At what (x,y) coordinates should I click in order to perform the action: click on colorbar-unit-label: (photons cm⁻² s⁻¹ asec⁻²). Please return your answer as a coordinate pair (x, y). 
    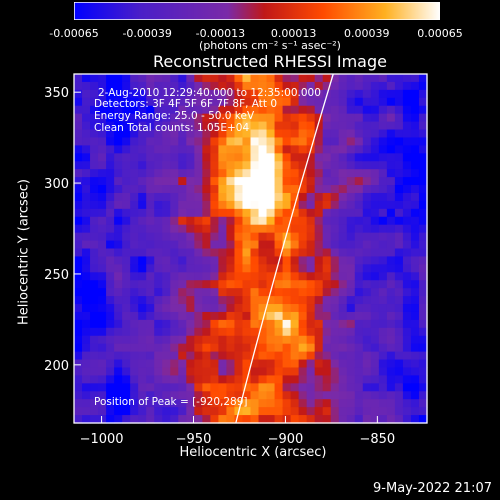
    Looking at the image, I should click on (270, 45).